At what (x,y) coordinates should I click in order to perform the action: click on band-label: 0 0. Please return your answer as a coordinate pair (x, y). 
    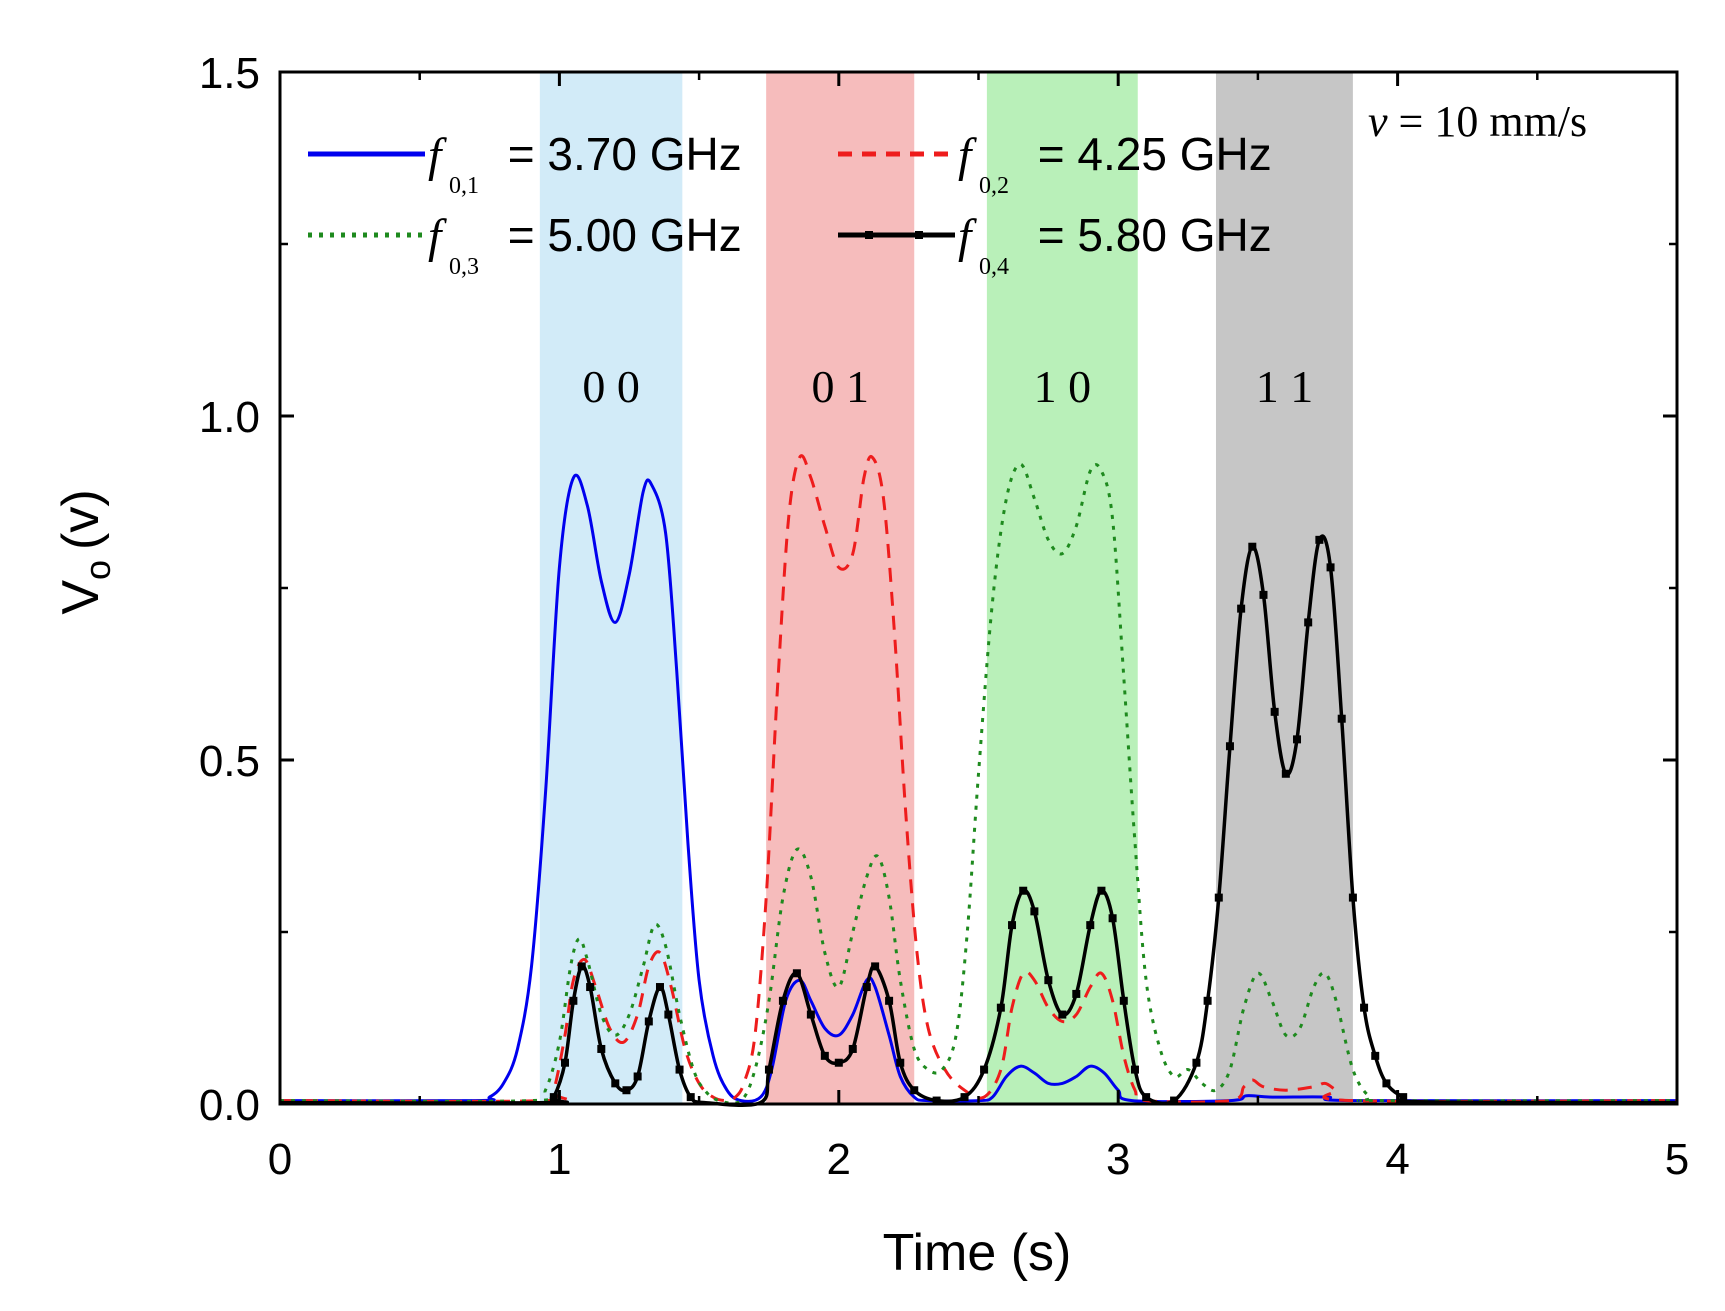
    Looking at the image, I should click on (611, 386).